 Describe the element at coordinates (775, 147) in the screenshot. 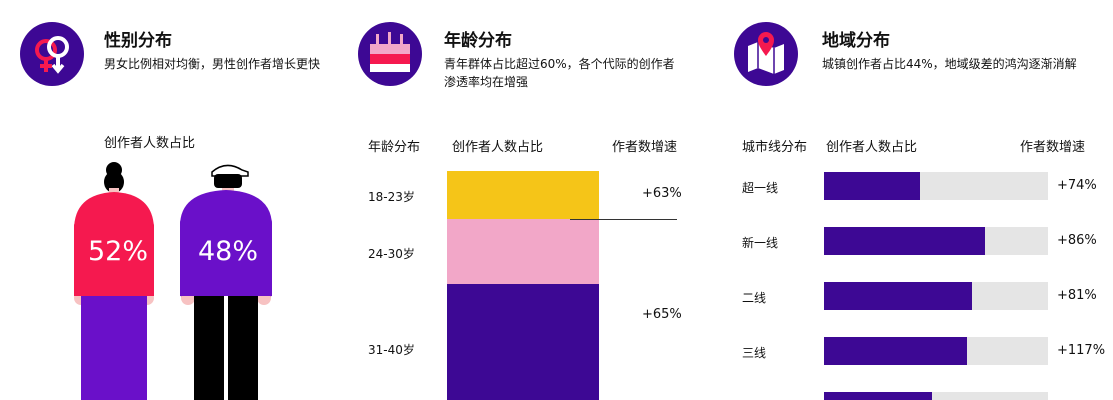

I see `city-tier-col-header: 城市线分布` at that location.